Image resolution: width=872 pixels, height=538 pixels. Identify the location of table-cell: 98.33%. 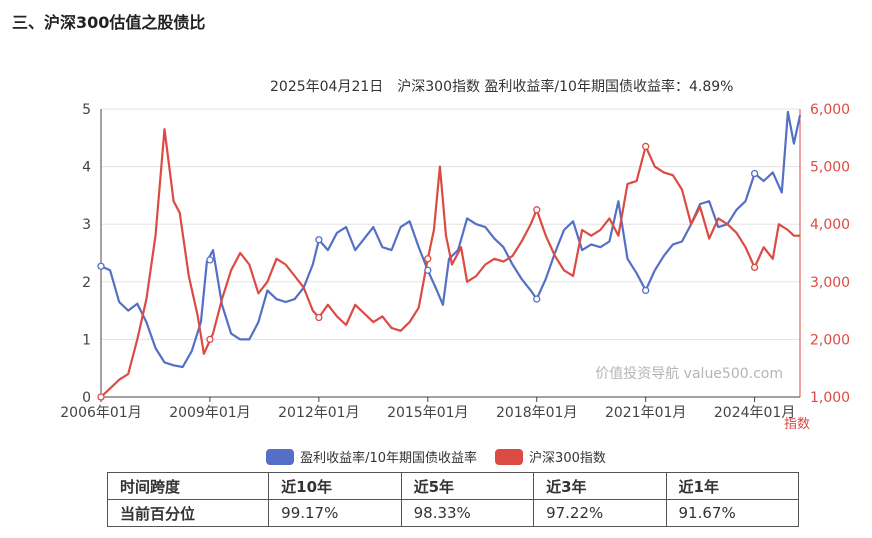
(467, 513).